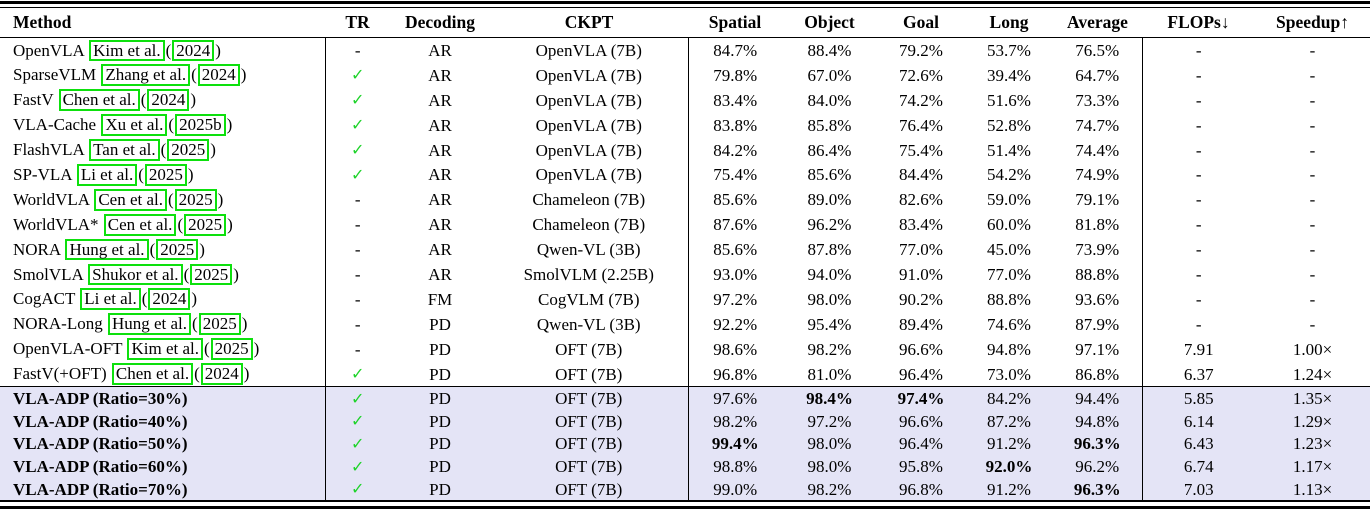 The width and height of the screenshot is (1370, 523). What do you see at coordinates (921, 349) in the screenshot?
I see `goal-cell: 96.6%` at bounding box center [921, 349].